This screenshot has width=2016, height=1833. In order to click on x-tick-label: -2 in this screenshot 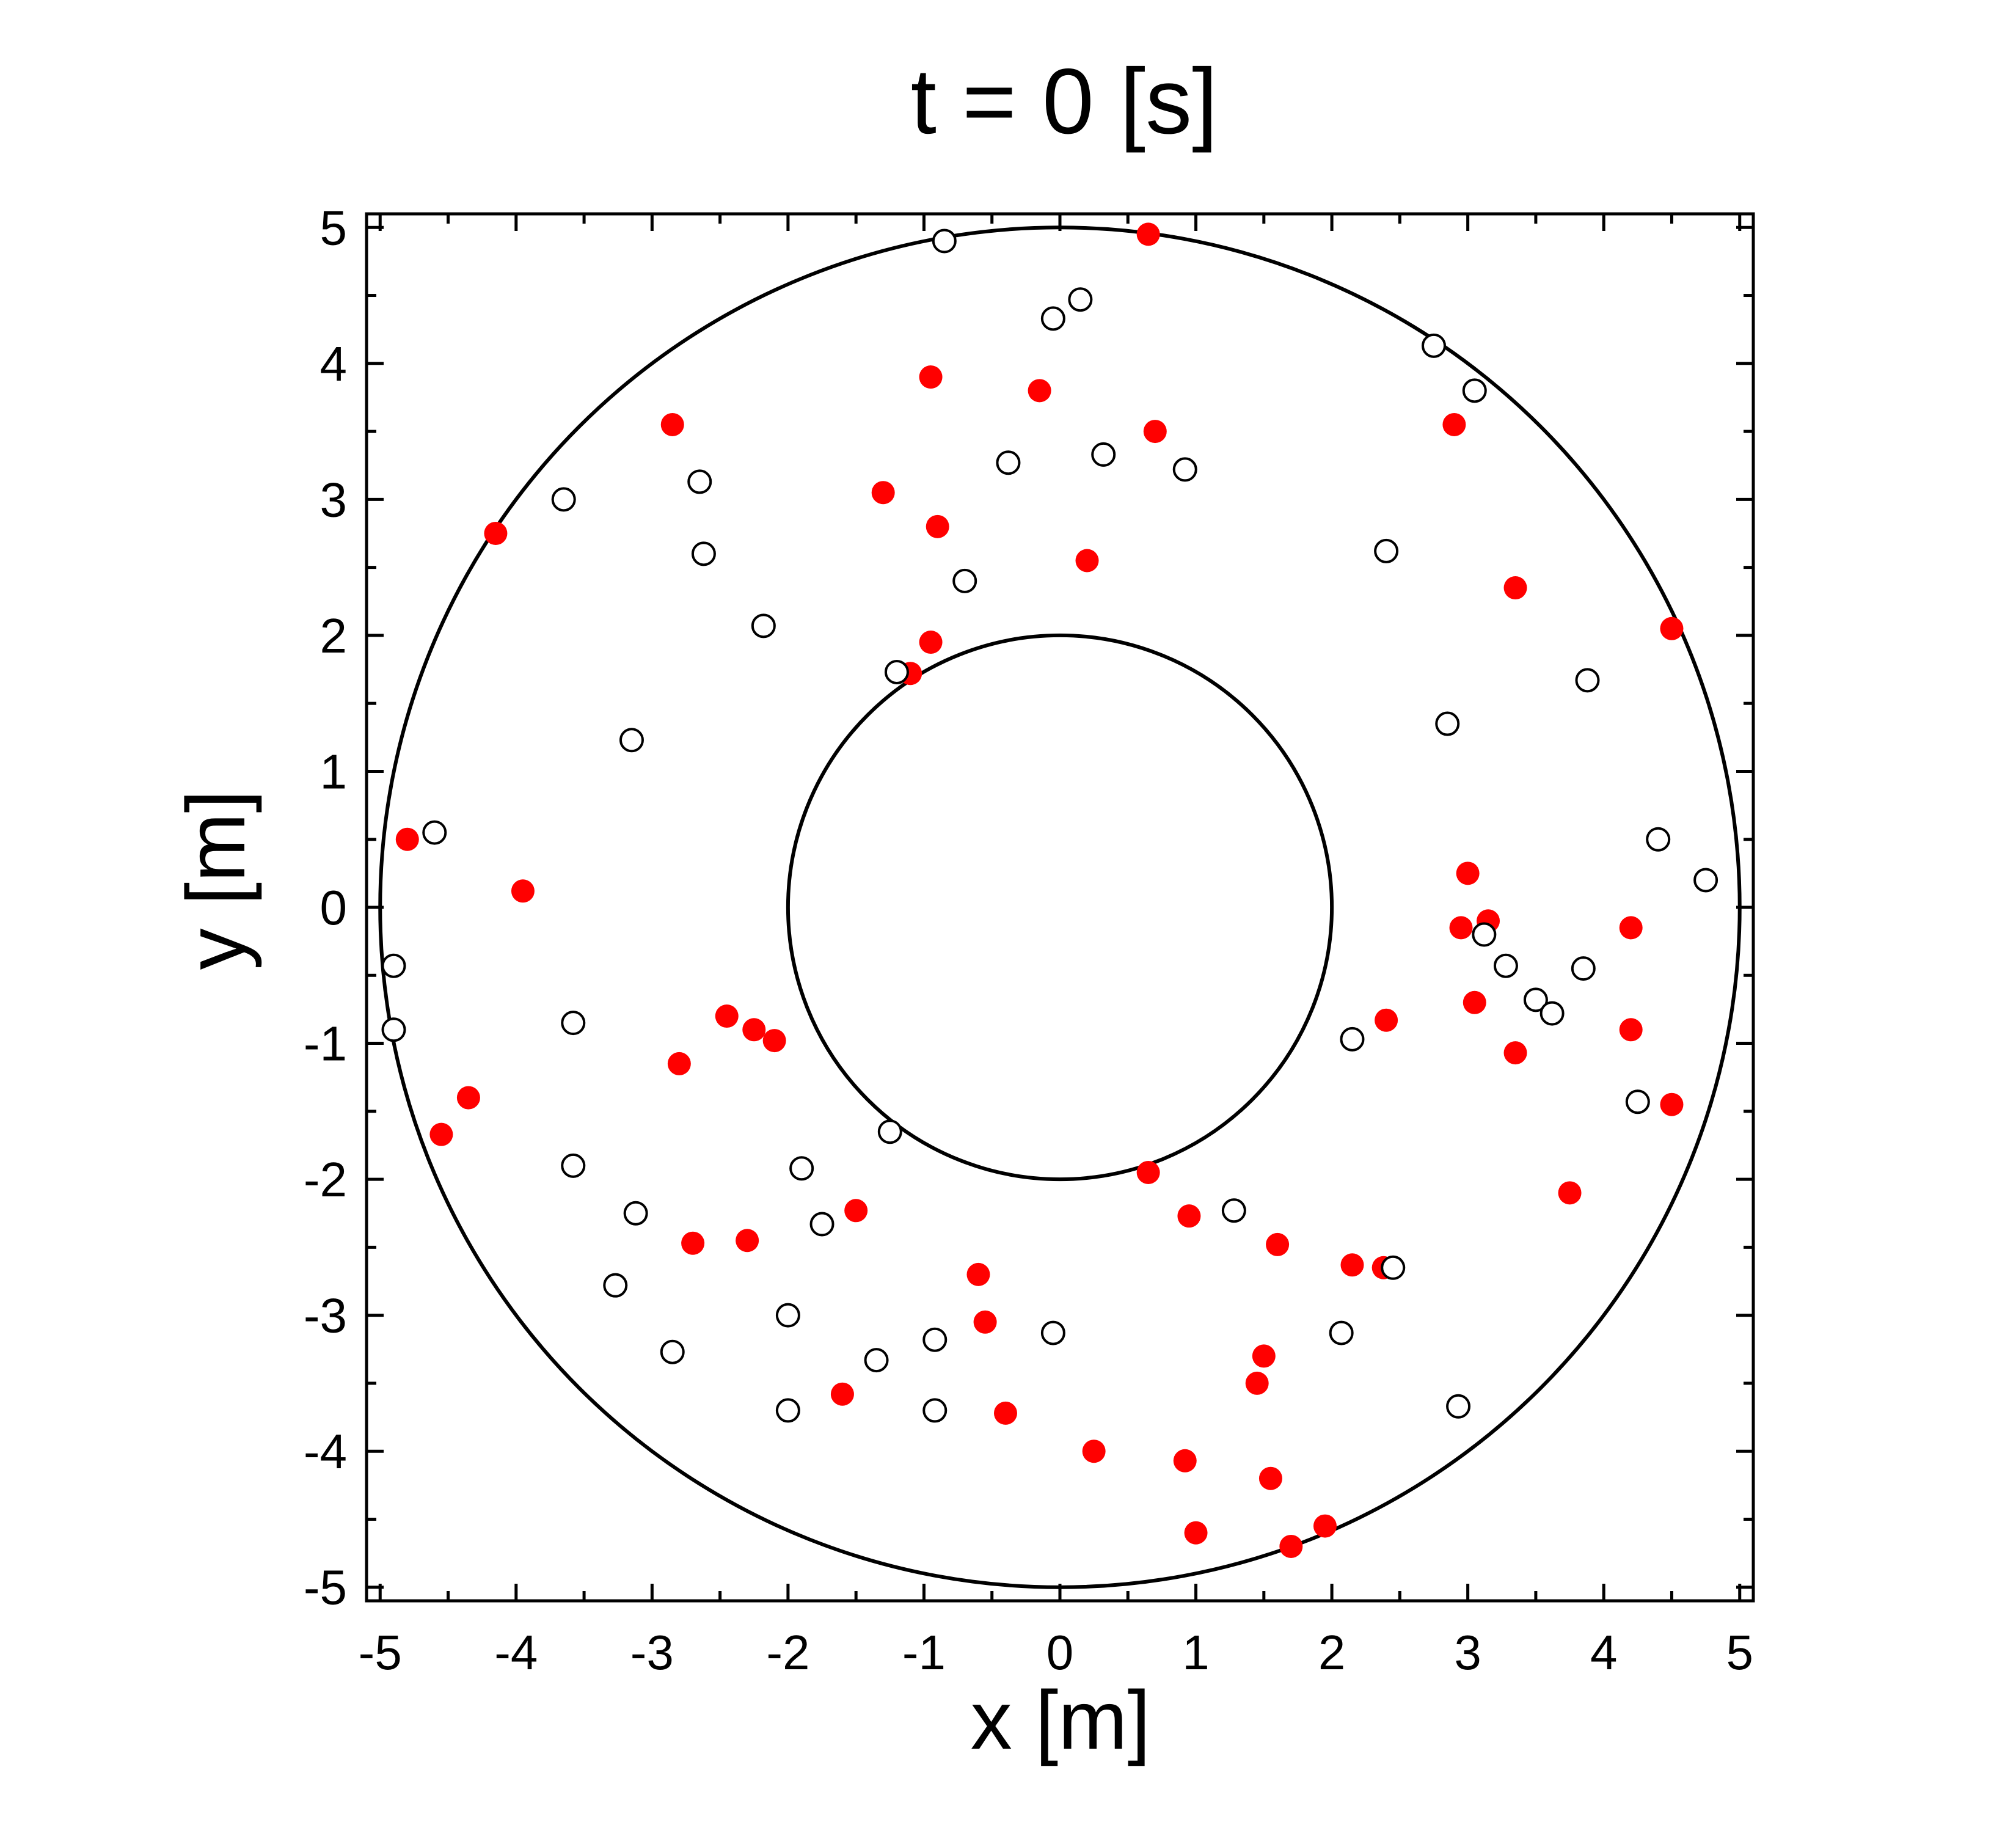, I will do `click(788, 1652)`.